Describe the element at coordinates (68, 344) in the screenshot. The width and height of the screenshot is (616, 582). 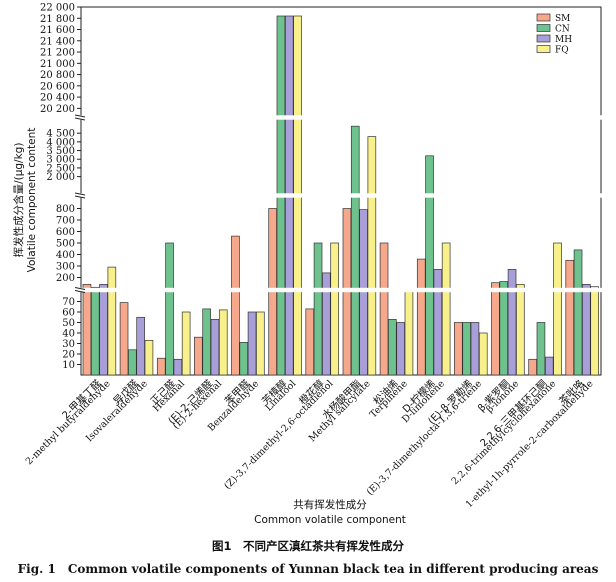
I see `y-tick-label: 30` at that location.